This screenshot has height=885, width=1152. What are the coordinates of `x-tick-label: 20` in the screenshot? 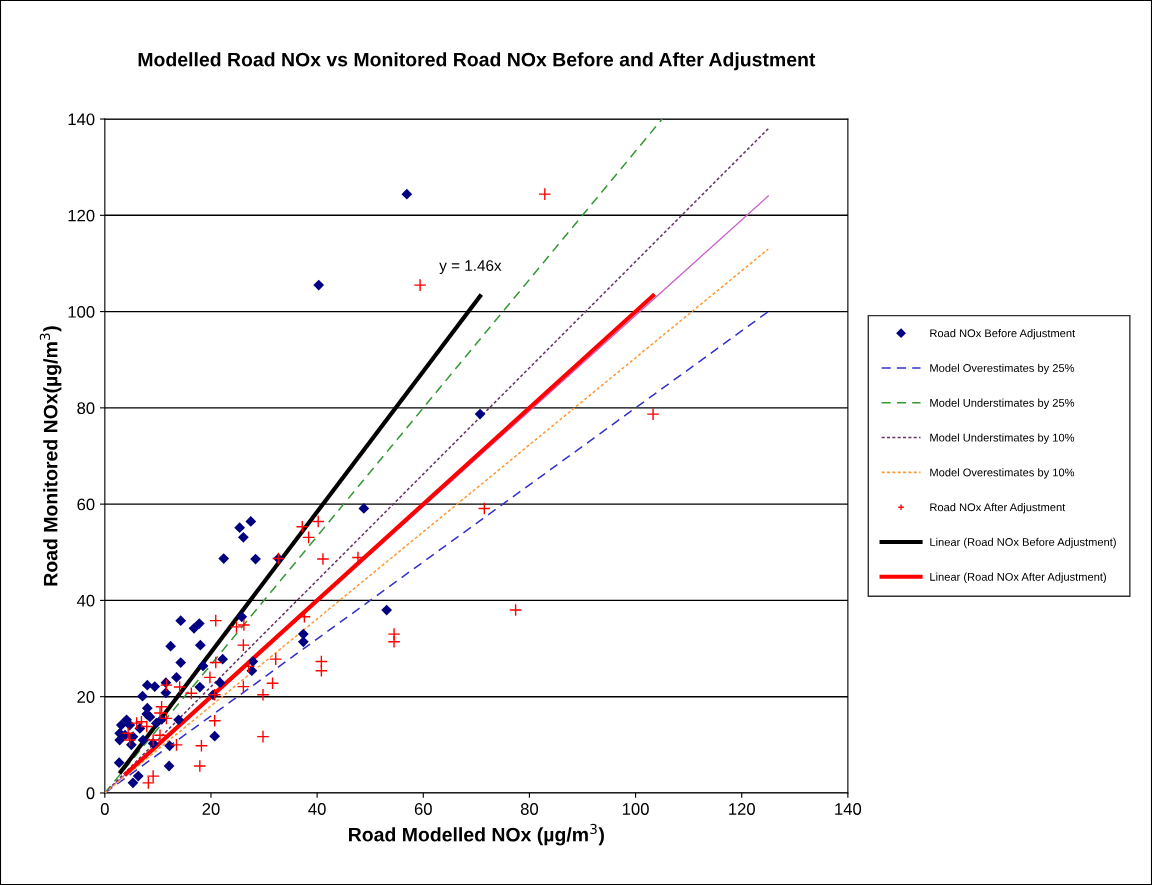 It's located at (211, 809).